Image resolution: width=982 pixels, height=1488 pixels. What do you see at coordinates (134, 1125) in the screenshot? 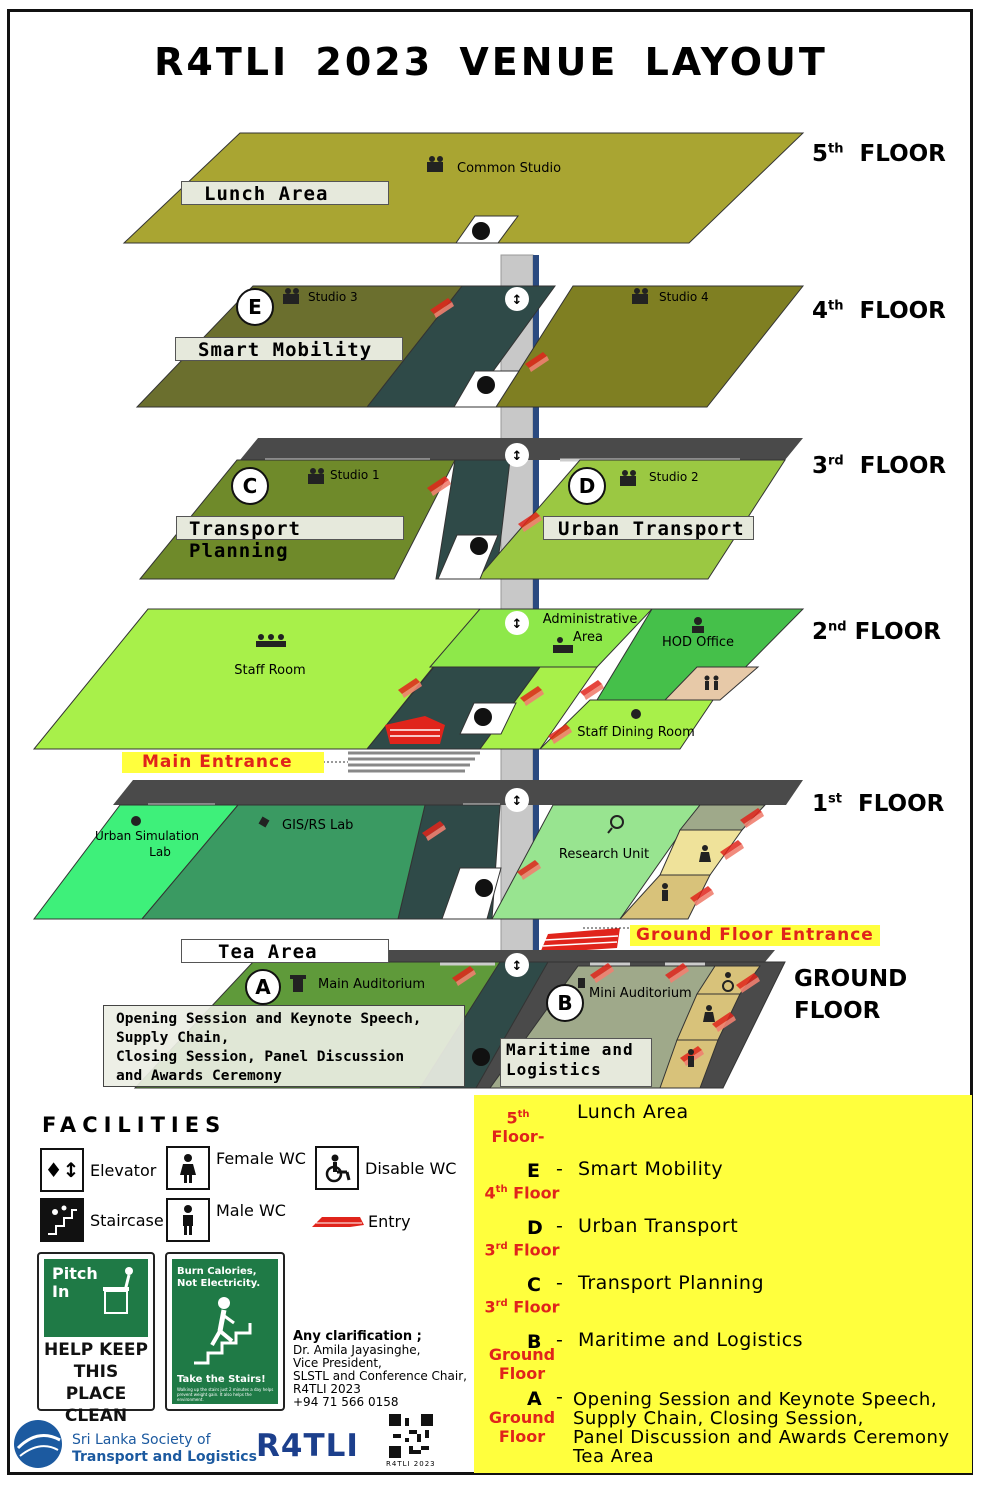
I see `facilities-heading: FACILITIES` at bounding box center [134, 1125].